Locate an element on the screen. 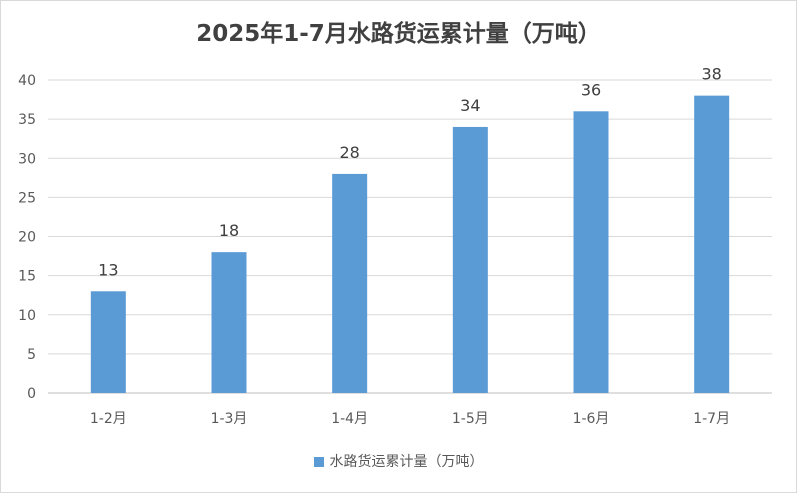 Image resolution: width=797 pixels, height=493 pixels. legend-label: 水路货运累计量（万吨） is located at coordinates (406, 462).